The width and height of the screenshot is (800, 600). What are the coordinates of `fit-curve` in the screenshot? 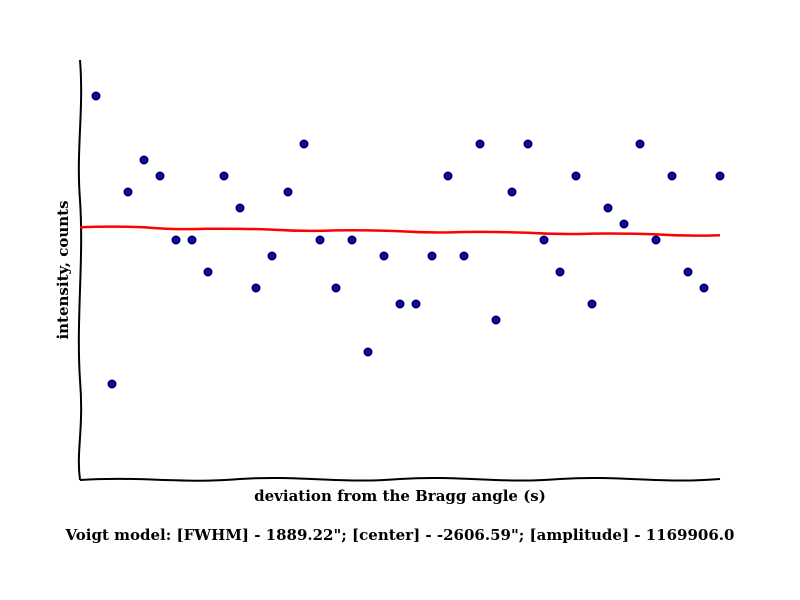 It's located at (400, 231).